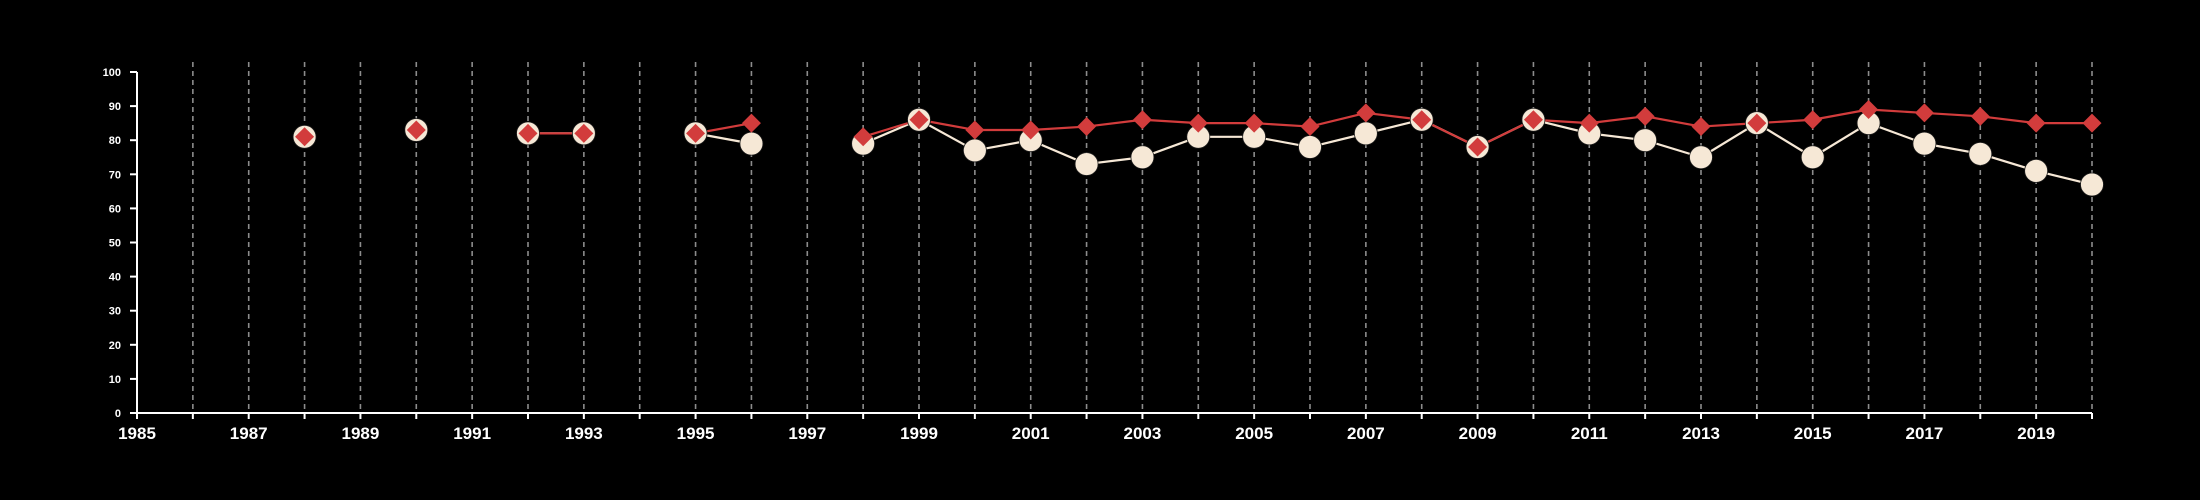 Image resolution: width=2200 pixels, height=500 pixels. Describe the element at coordinates (472, 433) in the screenshot. I see `x-tick-label: 1991` at that location.